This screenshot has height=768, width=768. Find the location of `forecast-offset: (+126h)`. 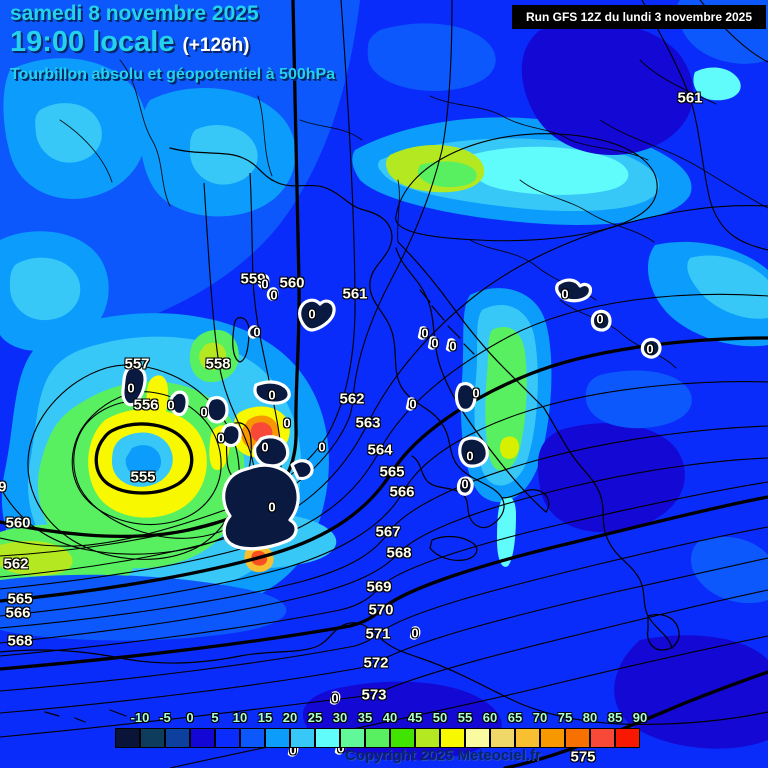

forecast-offset: (+126h) is located at coordinates (216, 45).